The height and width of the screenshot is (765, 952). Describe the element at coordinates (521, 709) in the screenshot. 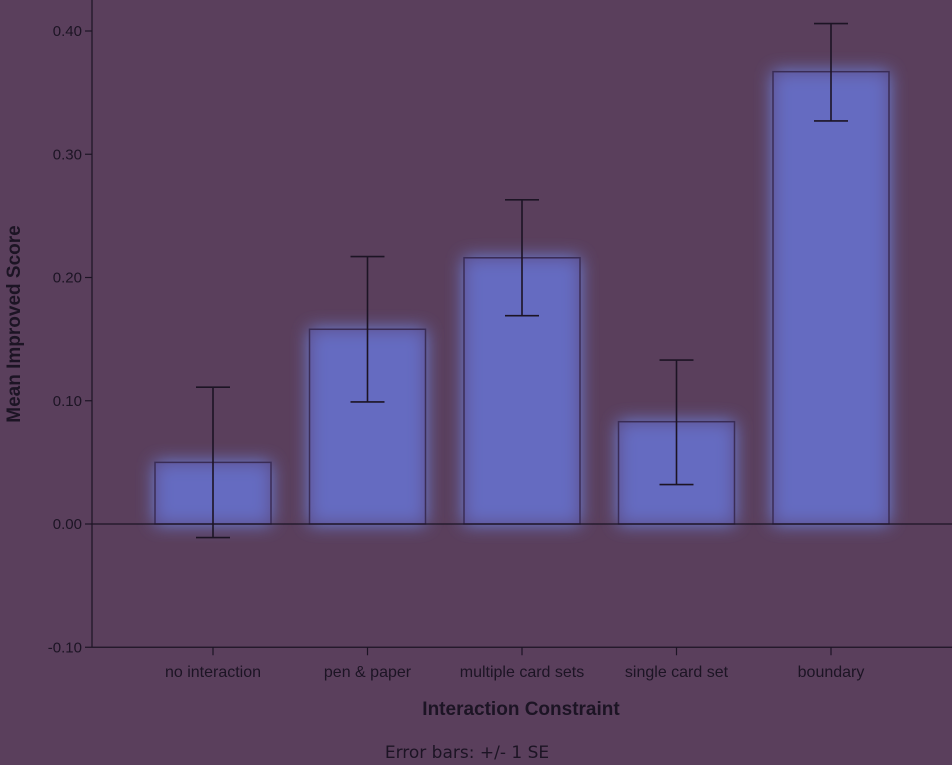

I see `x-axis-title: Interaction Constraint` at that location.